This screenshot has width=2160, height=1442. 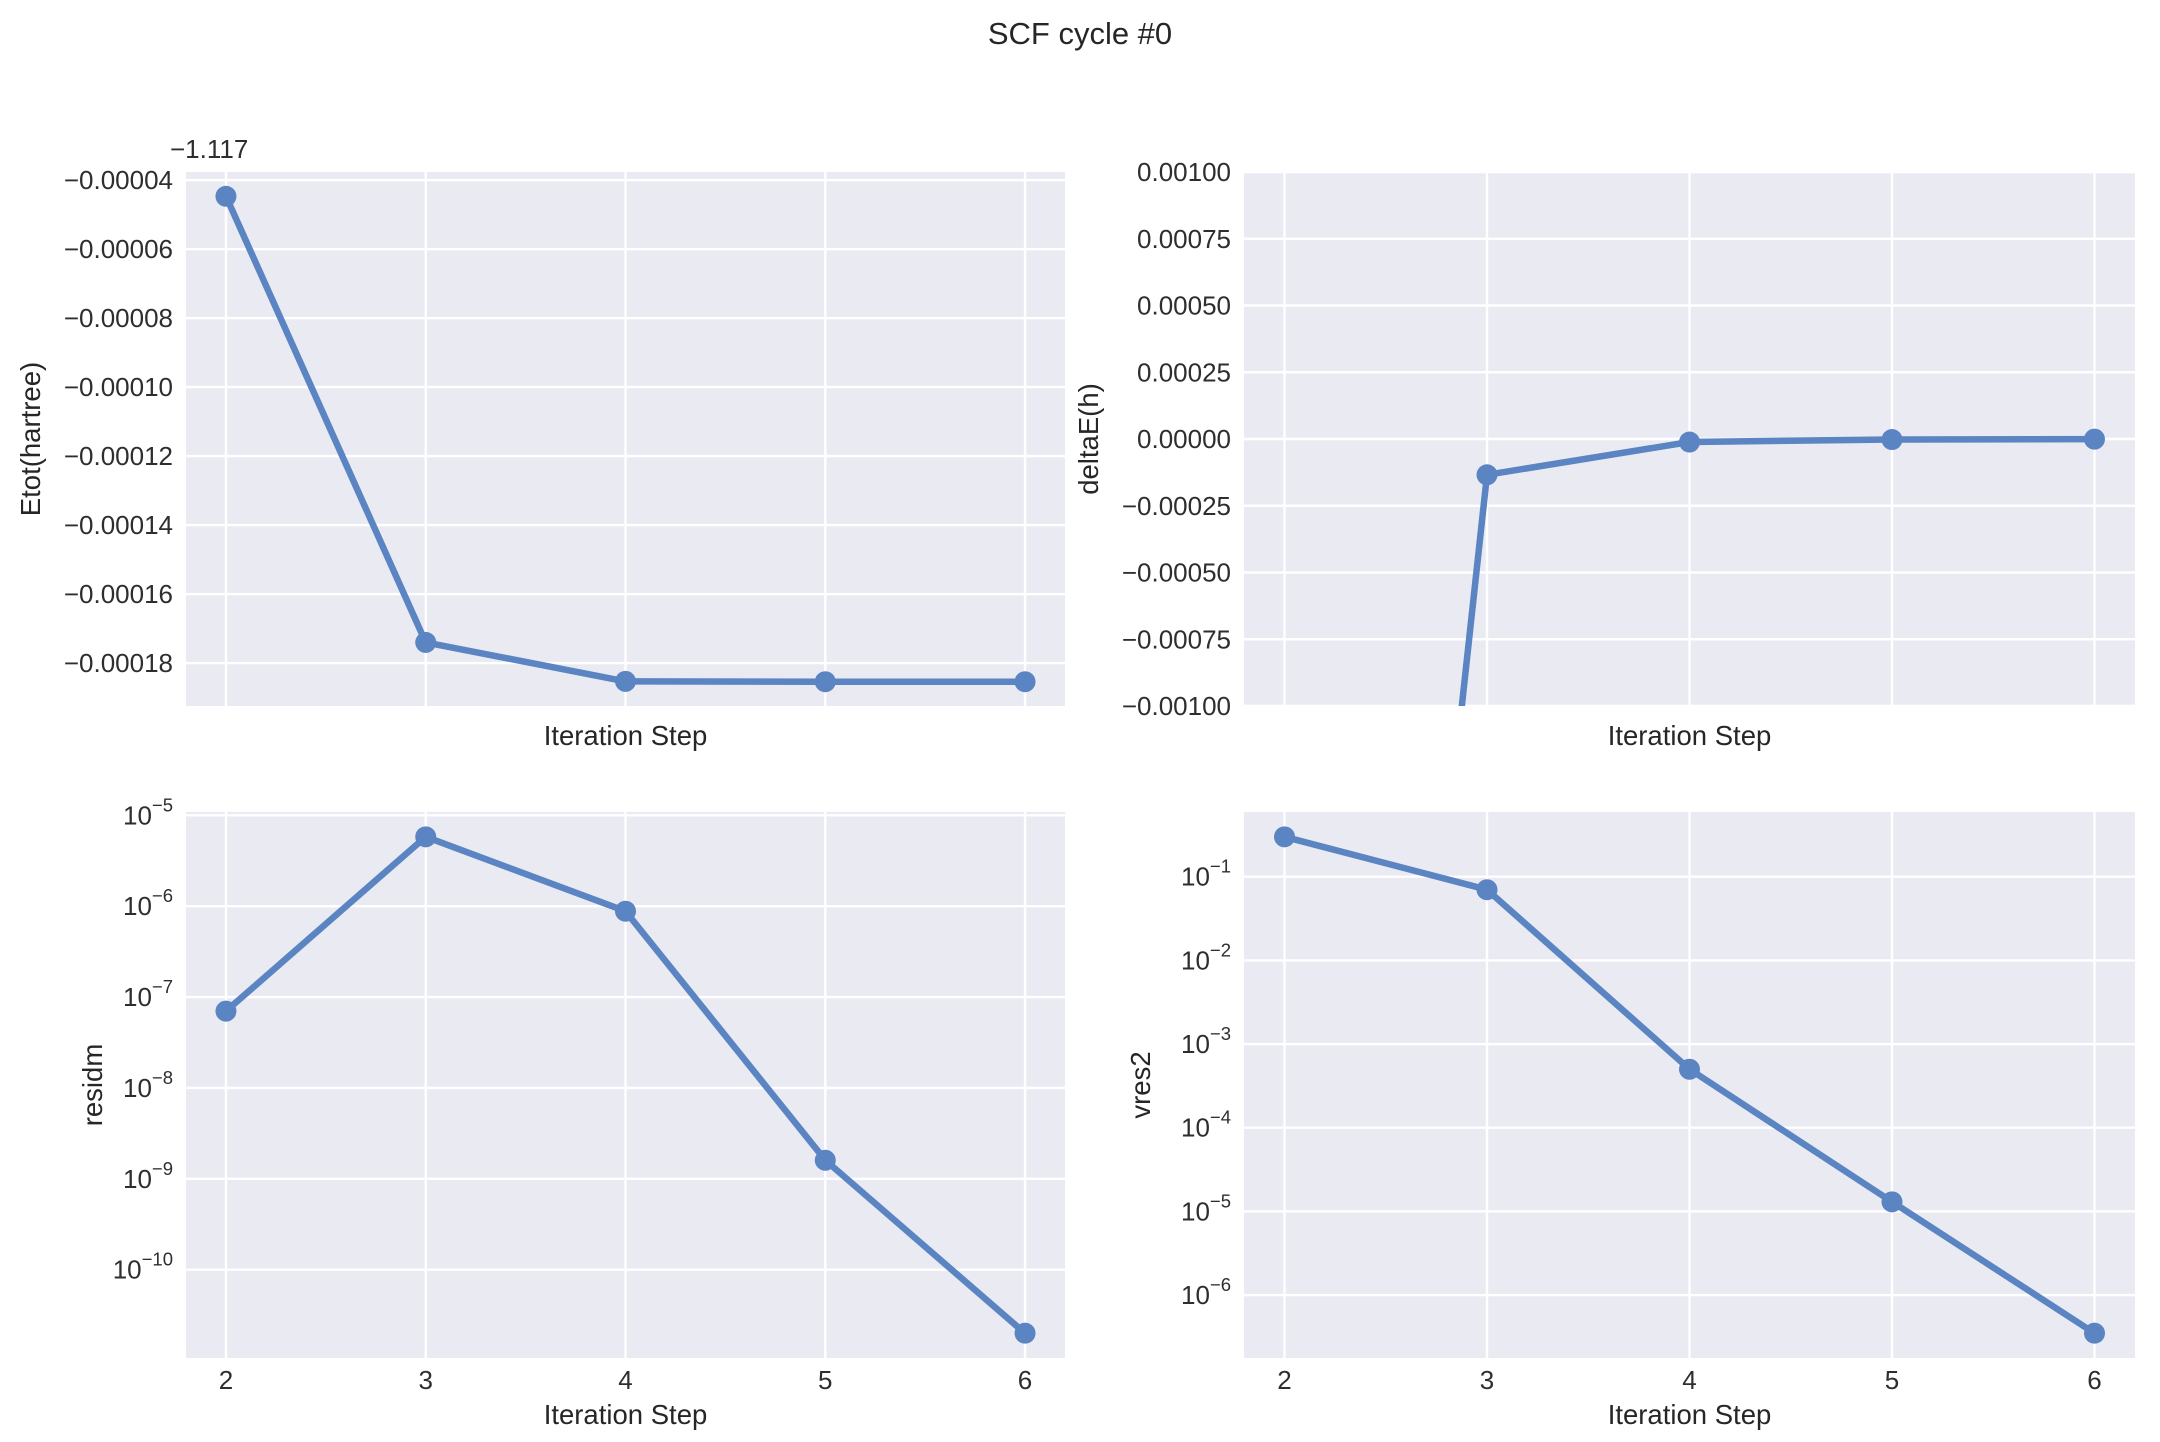 I want to click on y-tick-label: −0.00012, so click(x=118, y=456).